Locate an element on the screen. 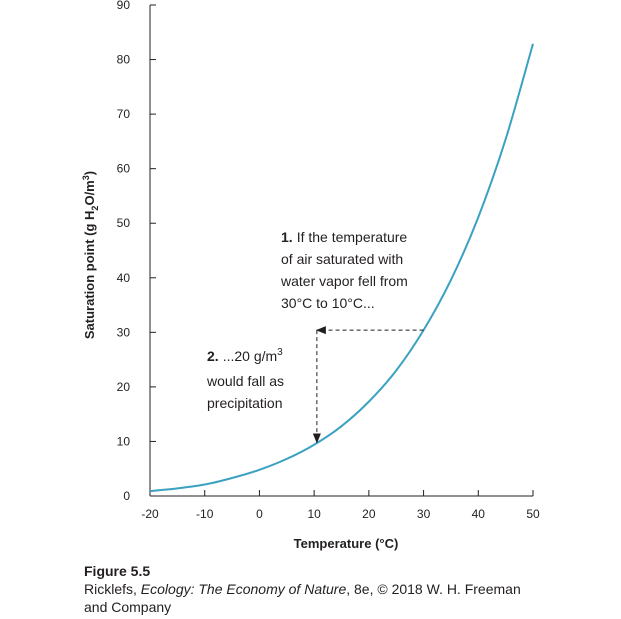 The height and width of the screenshot is (619, 621). y-axis-title: Saturation point (g H2O/m3) is located at coordinates (90, 255).